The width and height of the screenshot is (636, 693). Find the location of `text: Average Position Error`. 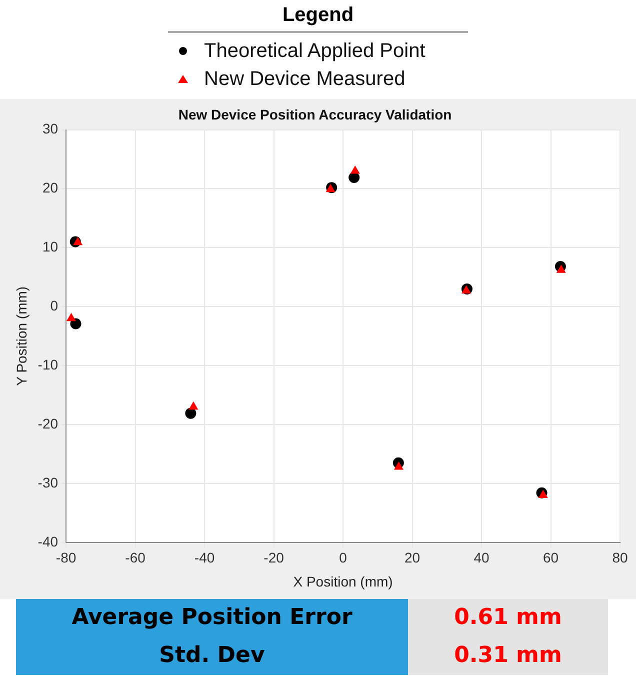

text: Average Position Error is located at coordinates (212, 618).